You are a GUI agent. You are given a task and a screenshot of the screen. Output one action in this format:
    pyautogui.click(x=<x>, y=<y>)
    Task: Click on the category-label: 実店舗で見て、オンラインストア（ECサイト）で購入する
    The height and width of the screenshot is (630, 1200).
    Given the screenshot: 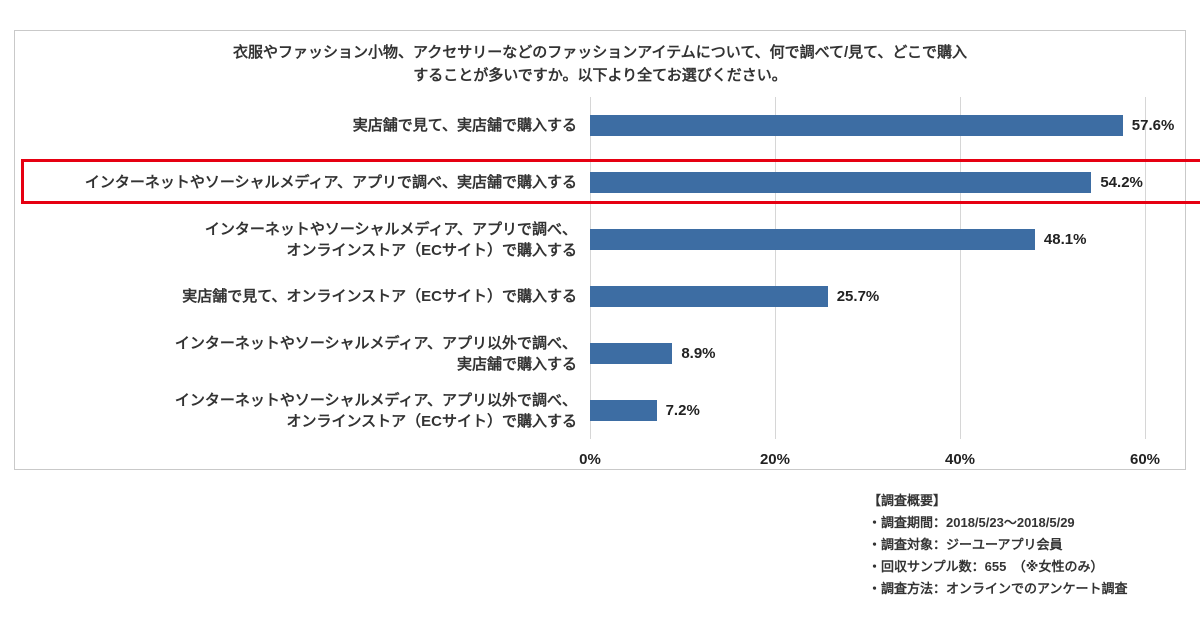 What is the action you would take?
    pyautogui.click(x=379, y=296)
    